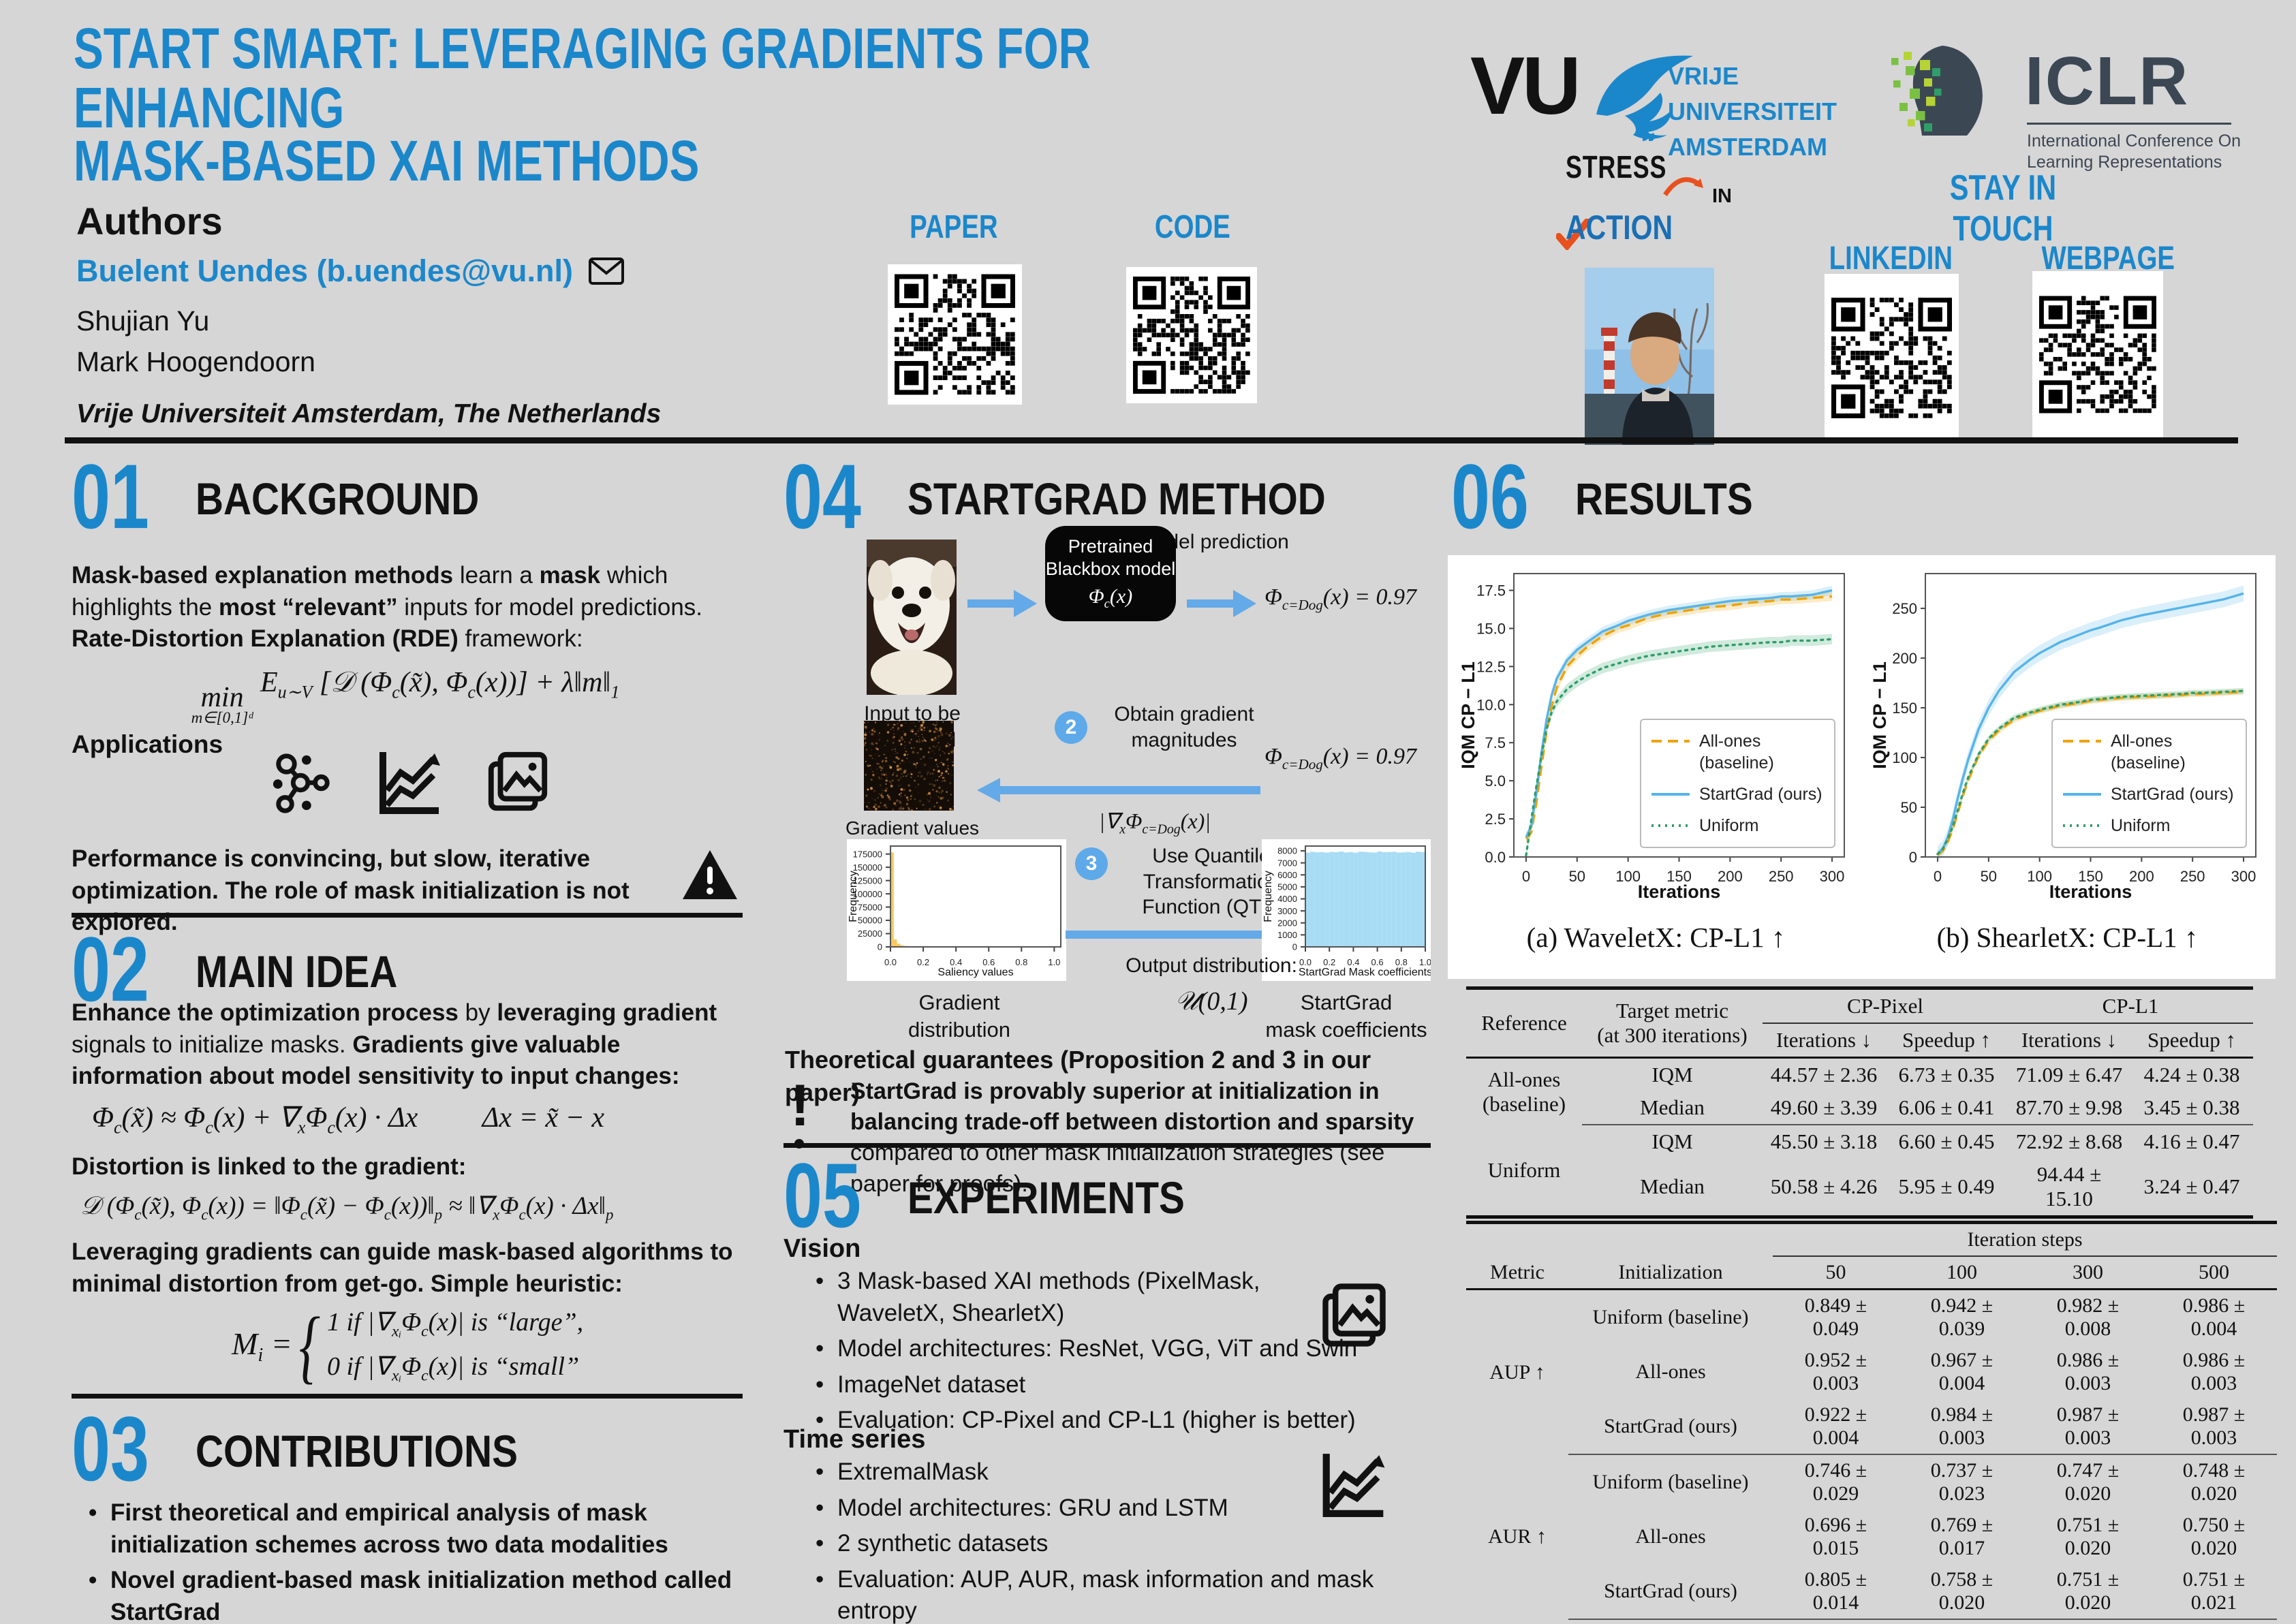  Describe the element at coordinates (310, 1345) in the screenshot. I see `brace: {` at that location.